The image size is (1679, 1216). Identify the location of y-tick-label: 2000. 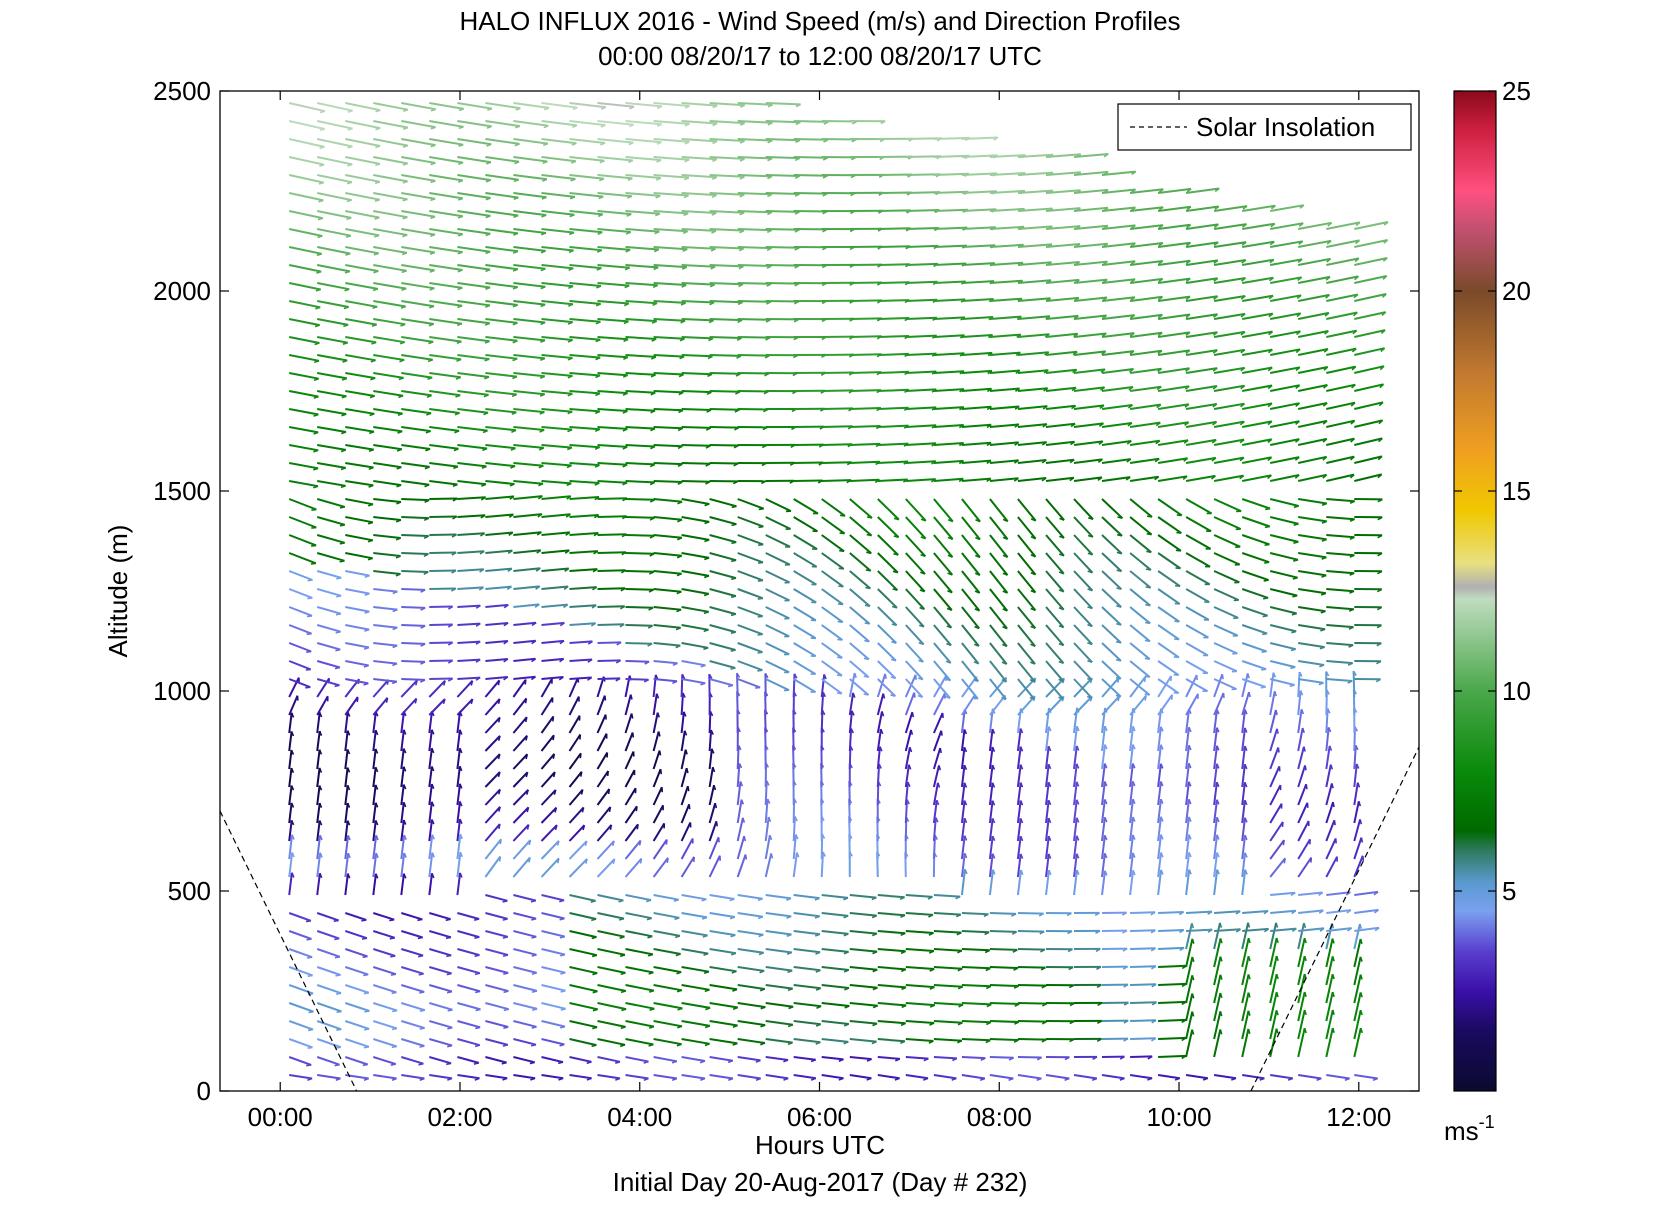
(182, 291).